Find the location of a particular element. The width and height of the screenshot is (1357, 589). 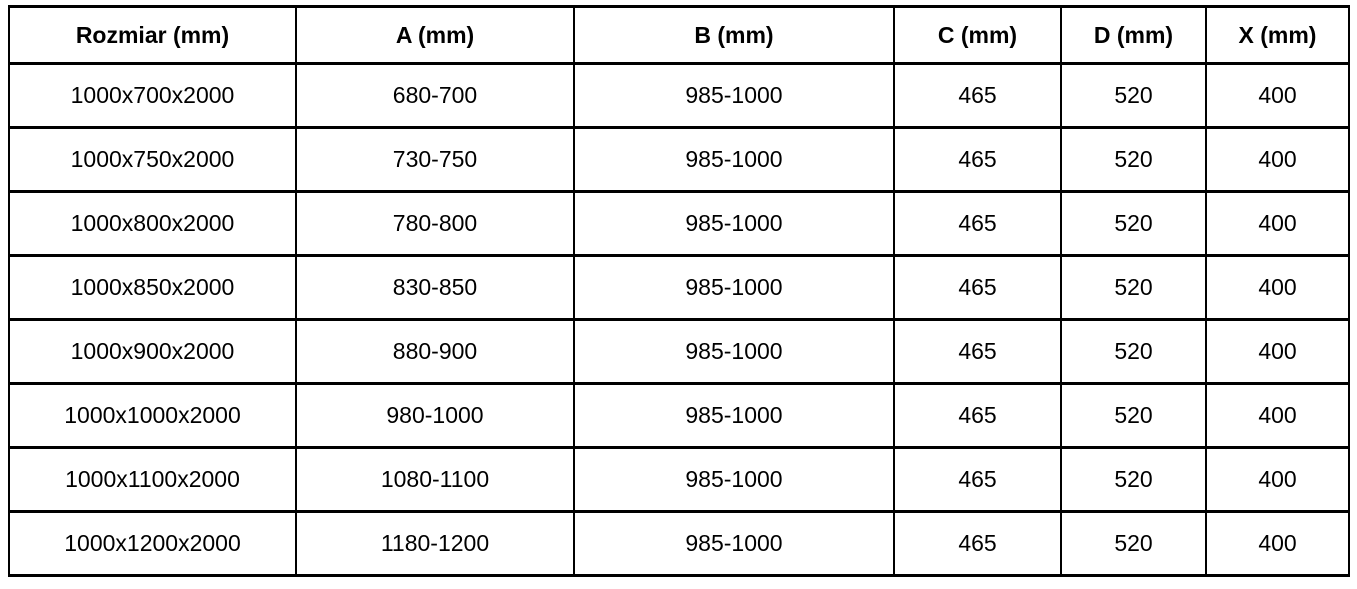

table-cell: 1000x1000x2000 is located at coordinates (152, 415).